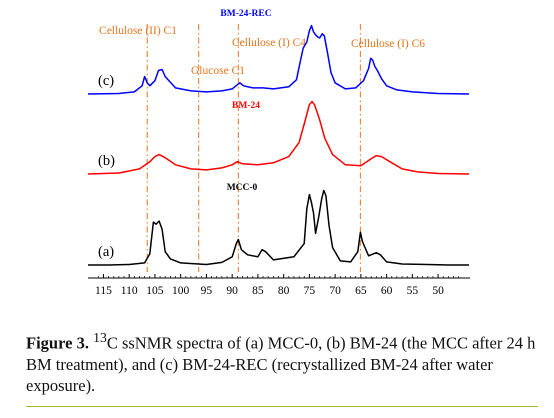 This screenshot has height=418, width=554. I want to click on x-tick-label: 80, so click(284, 291).